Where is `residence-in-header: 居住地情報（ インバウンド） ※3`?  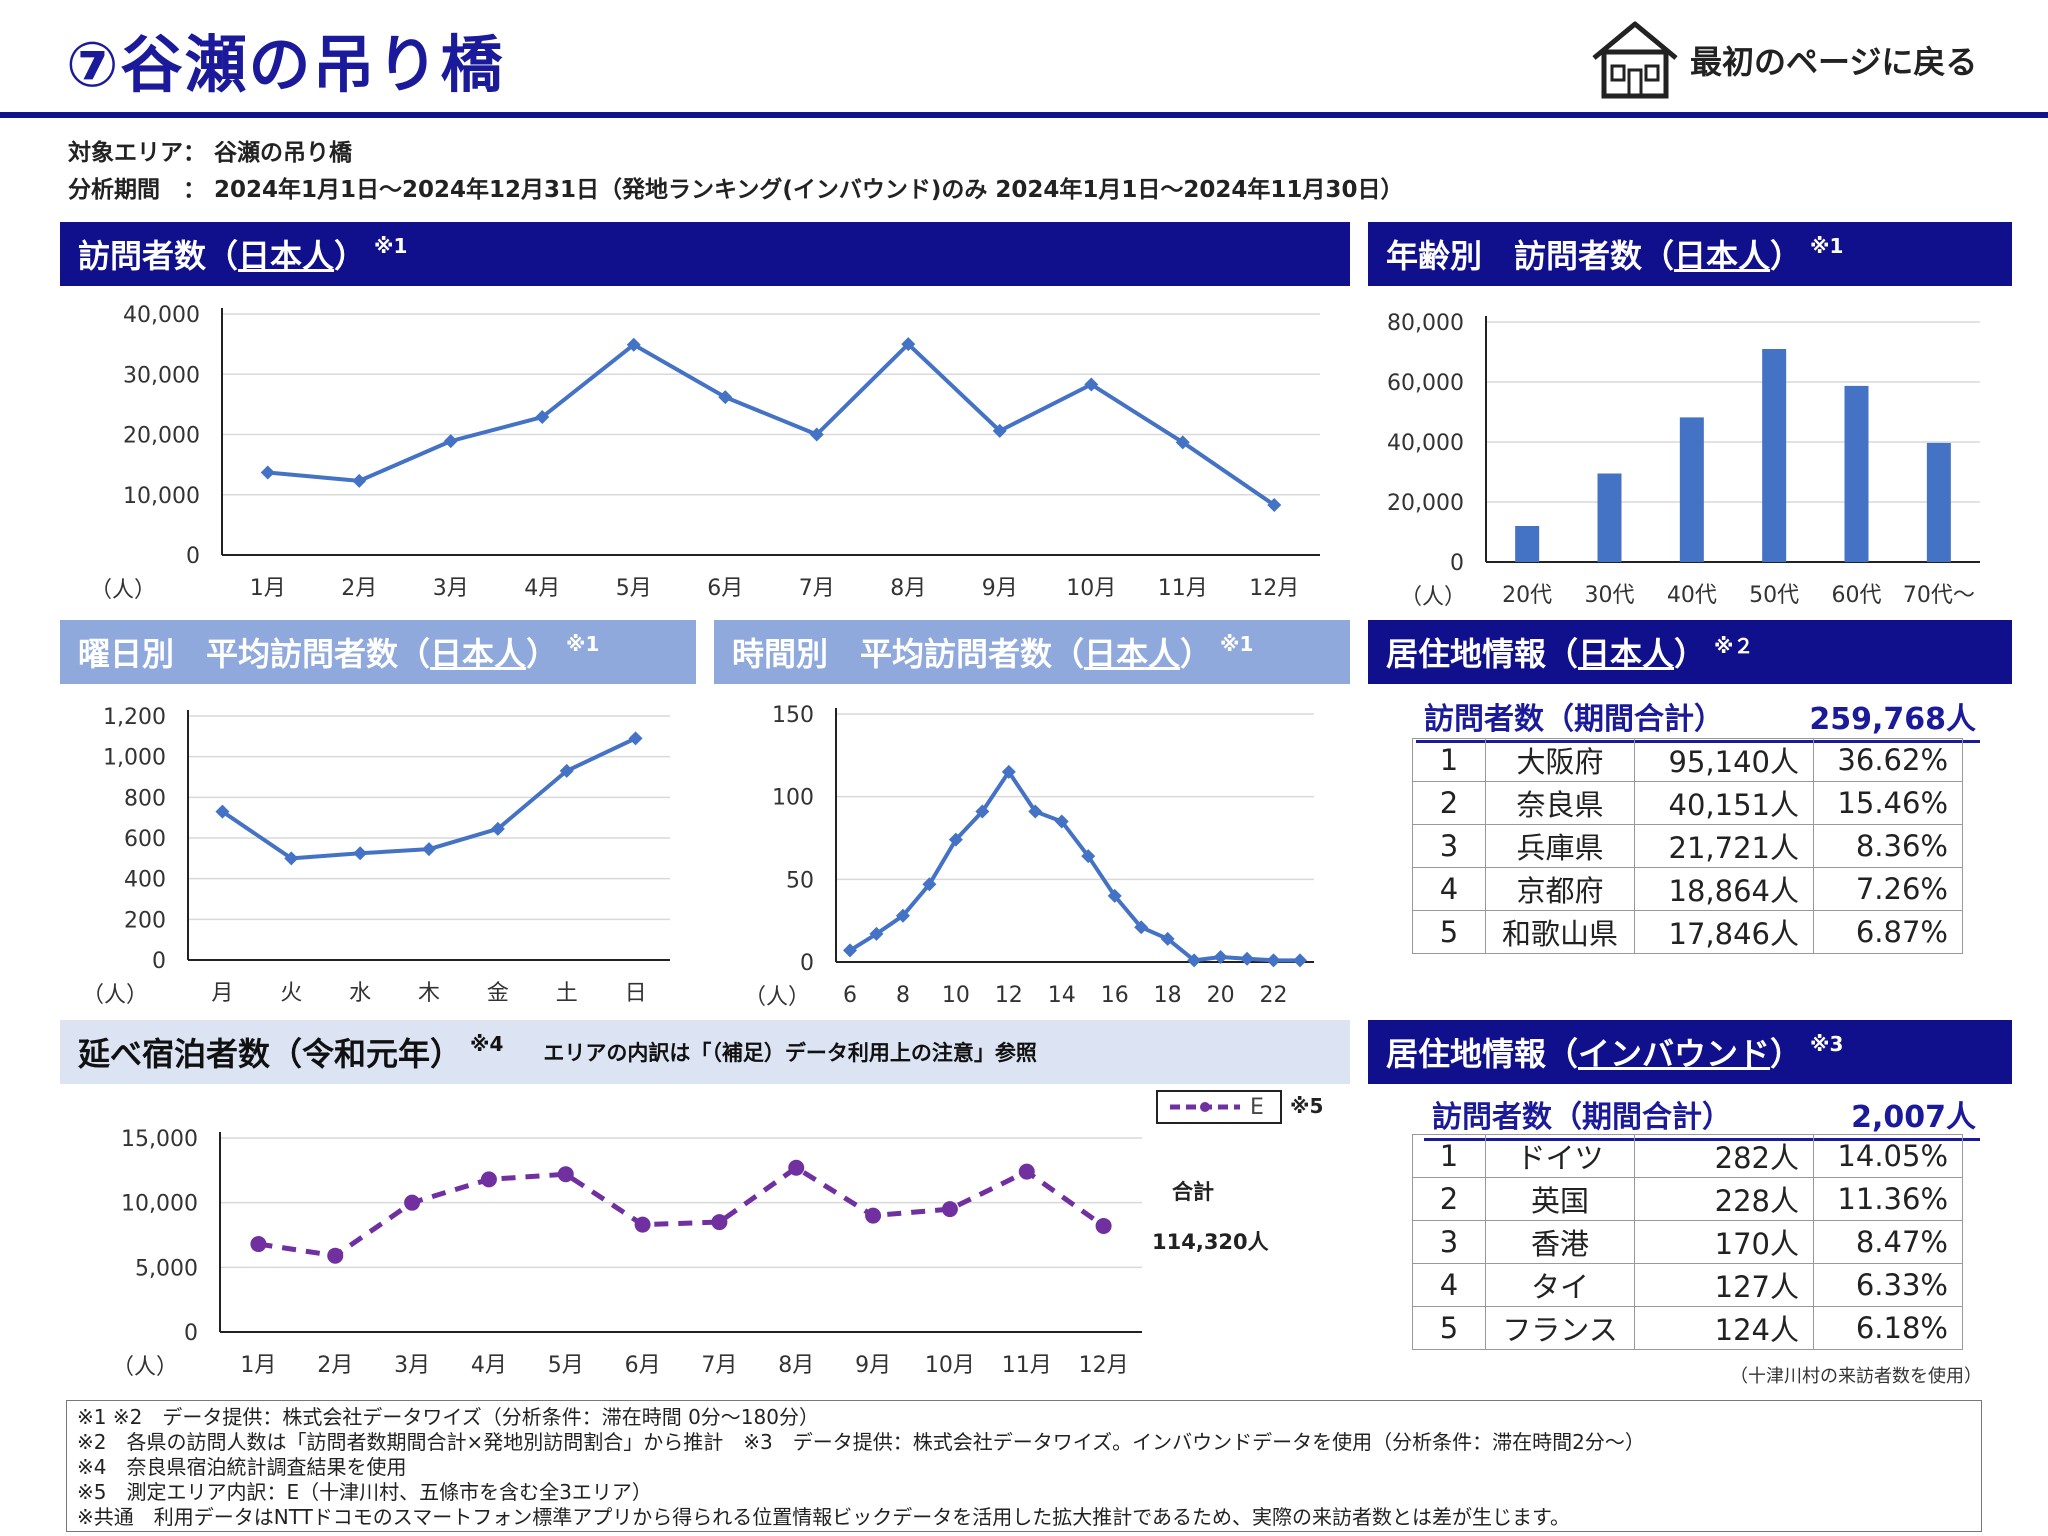 residence-in-header: 居住地情報（ インバウンド） ※3 is located at coordinates (1690, 1052).